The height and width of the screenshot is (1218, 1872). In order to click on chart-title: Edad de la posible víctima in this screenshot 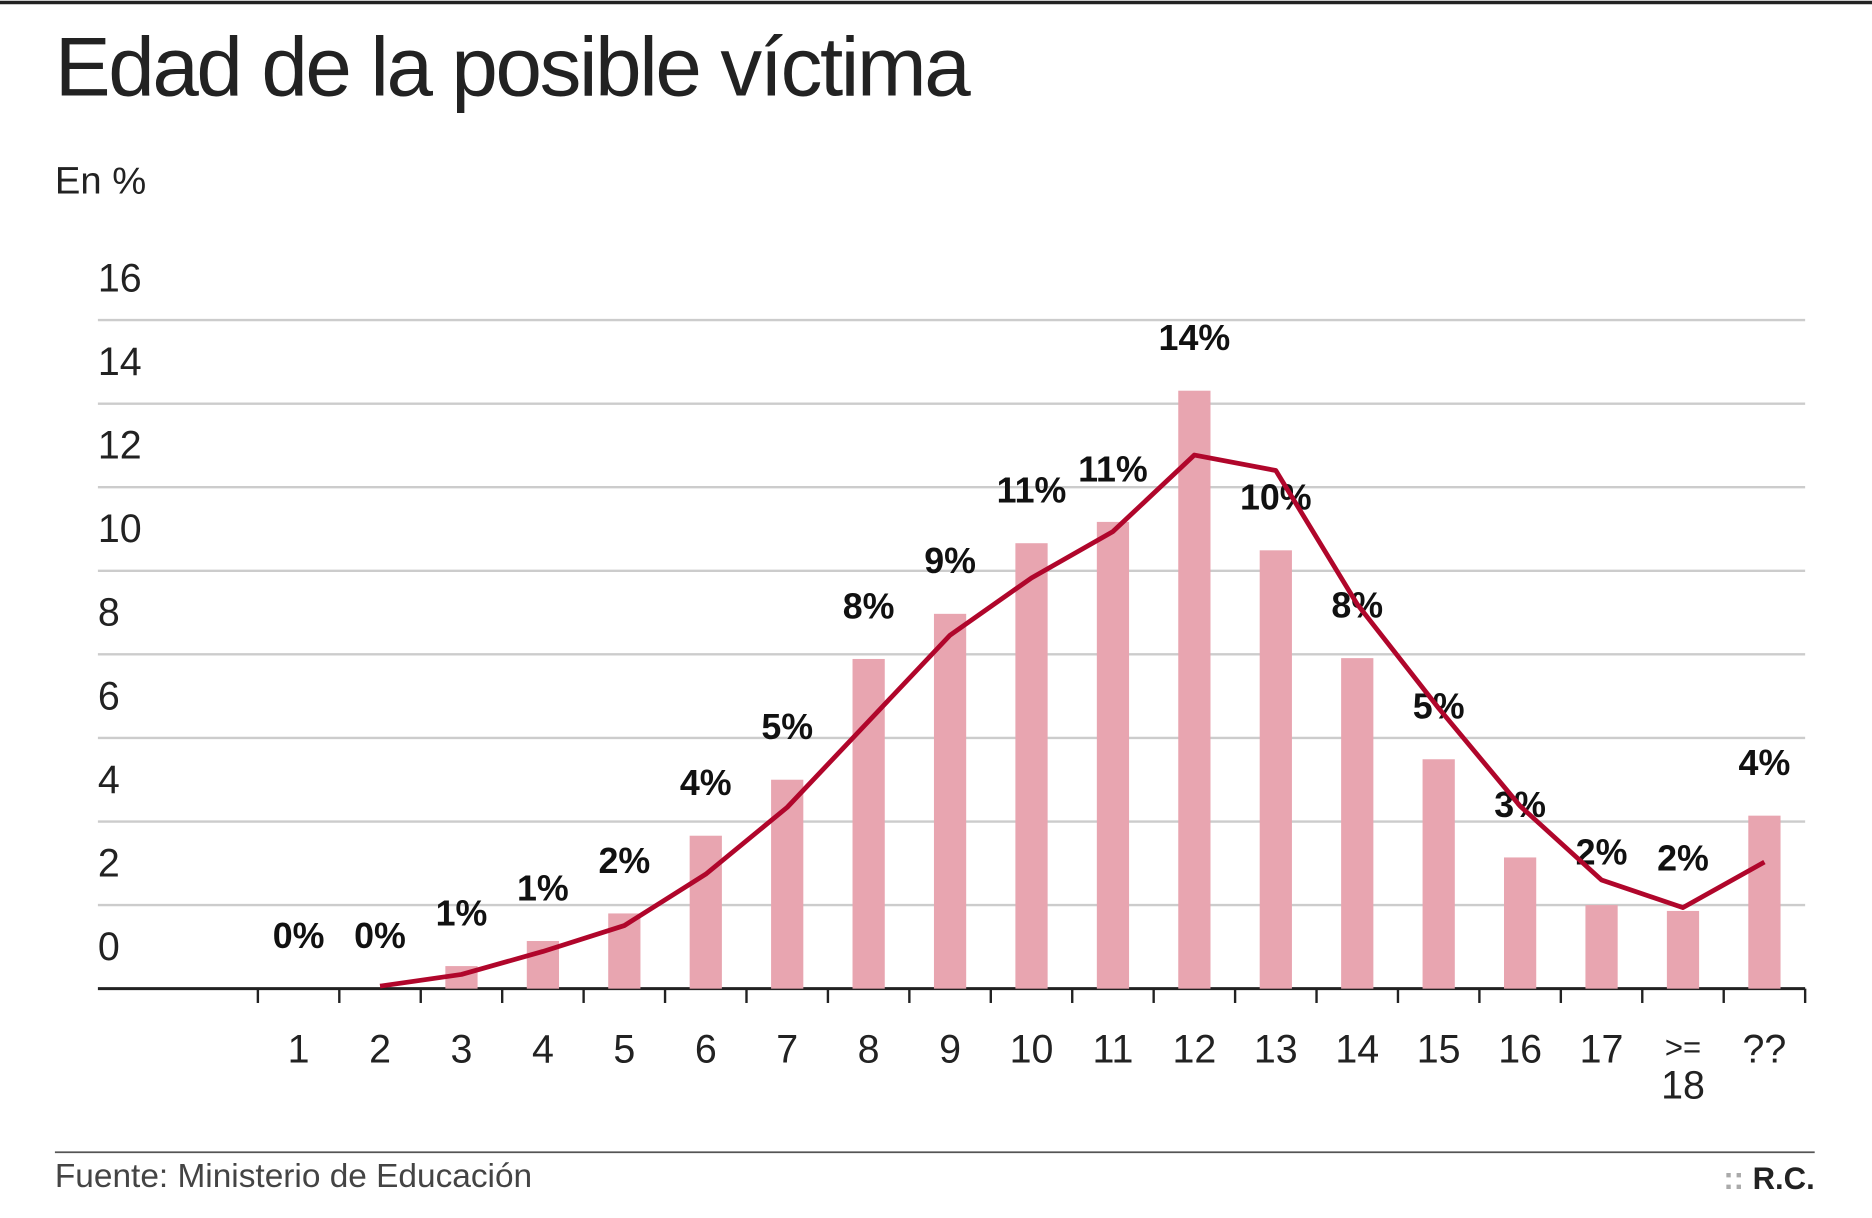, I will do `click(513, 67)`.